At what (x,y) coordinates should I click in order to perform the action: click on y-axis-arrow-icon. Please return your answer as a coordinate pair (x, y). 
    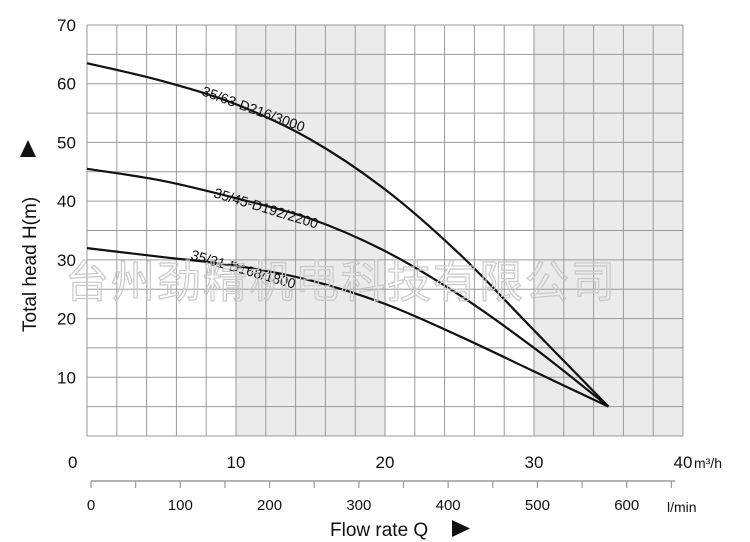
    Looking at the image, I should click on (28, 148).